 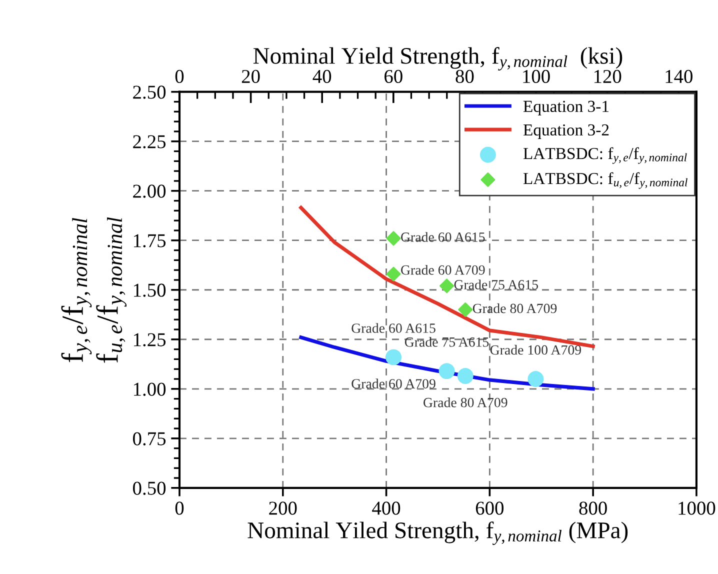 What do you see at coordinates (566, 131) in the screenshot?
I see `legend-label: Equation 3-2` at bounding box center [566, 131].